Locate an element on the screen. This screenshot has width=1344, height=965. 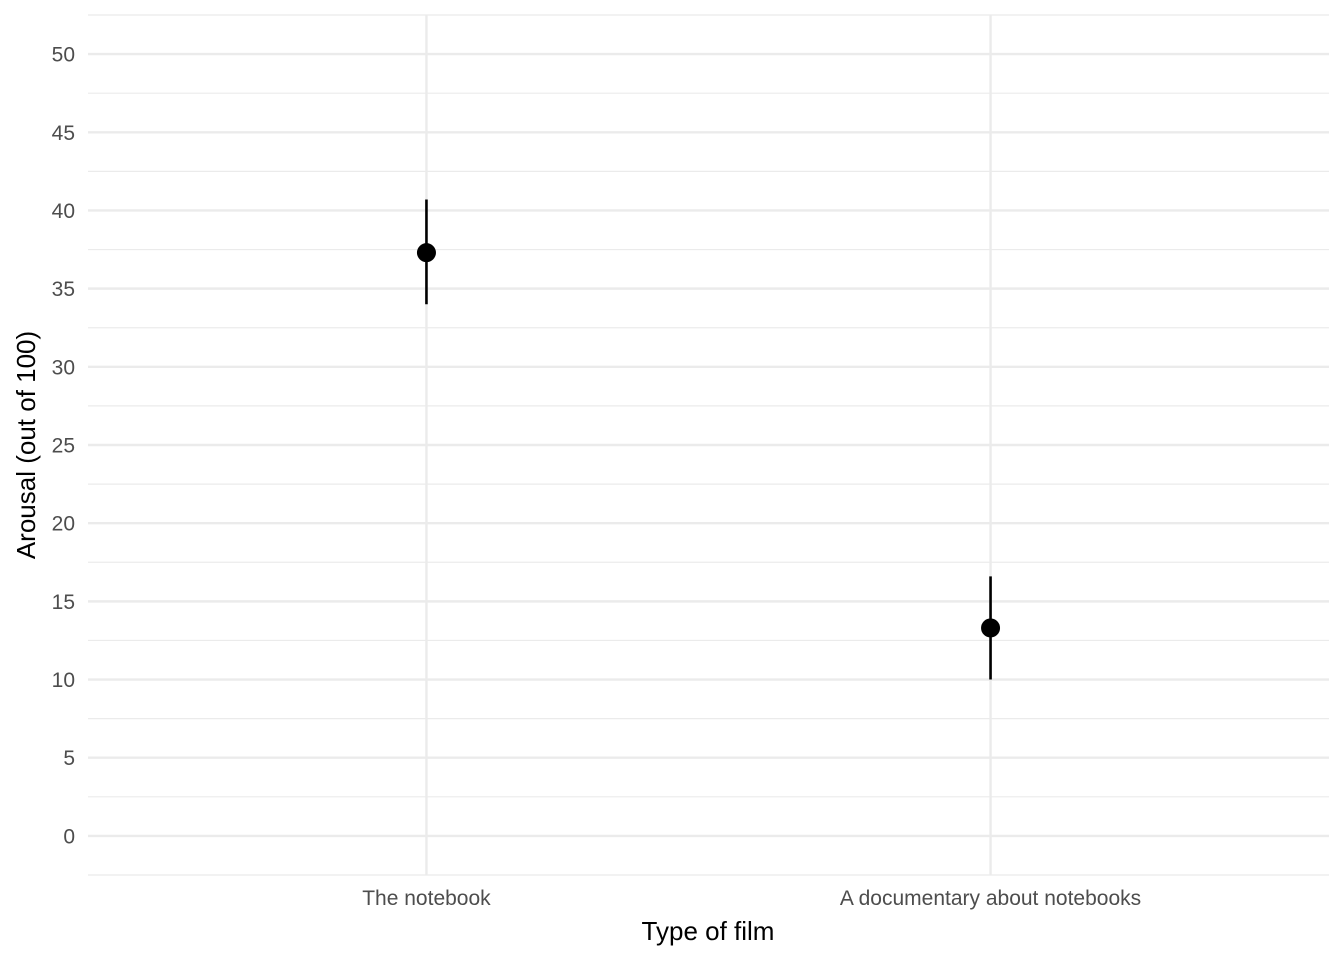
y-axis-title: Arousal (out of 100) is located at coordinates (26, 445).